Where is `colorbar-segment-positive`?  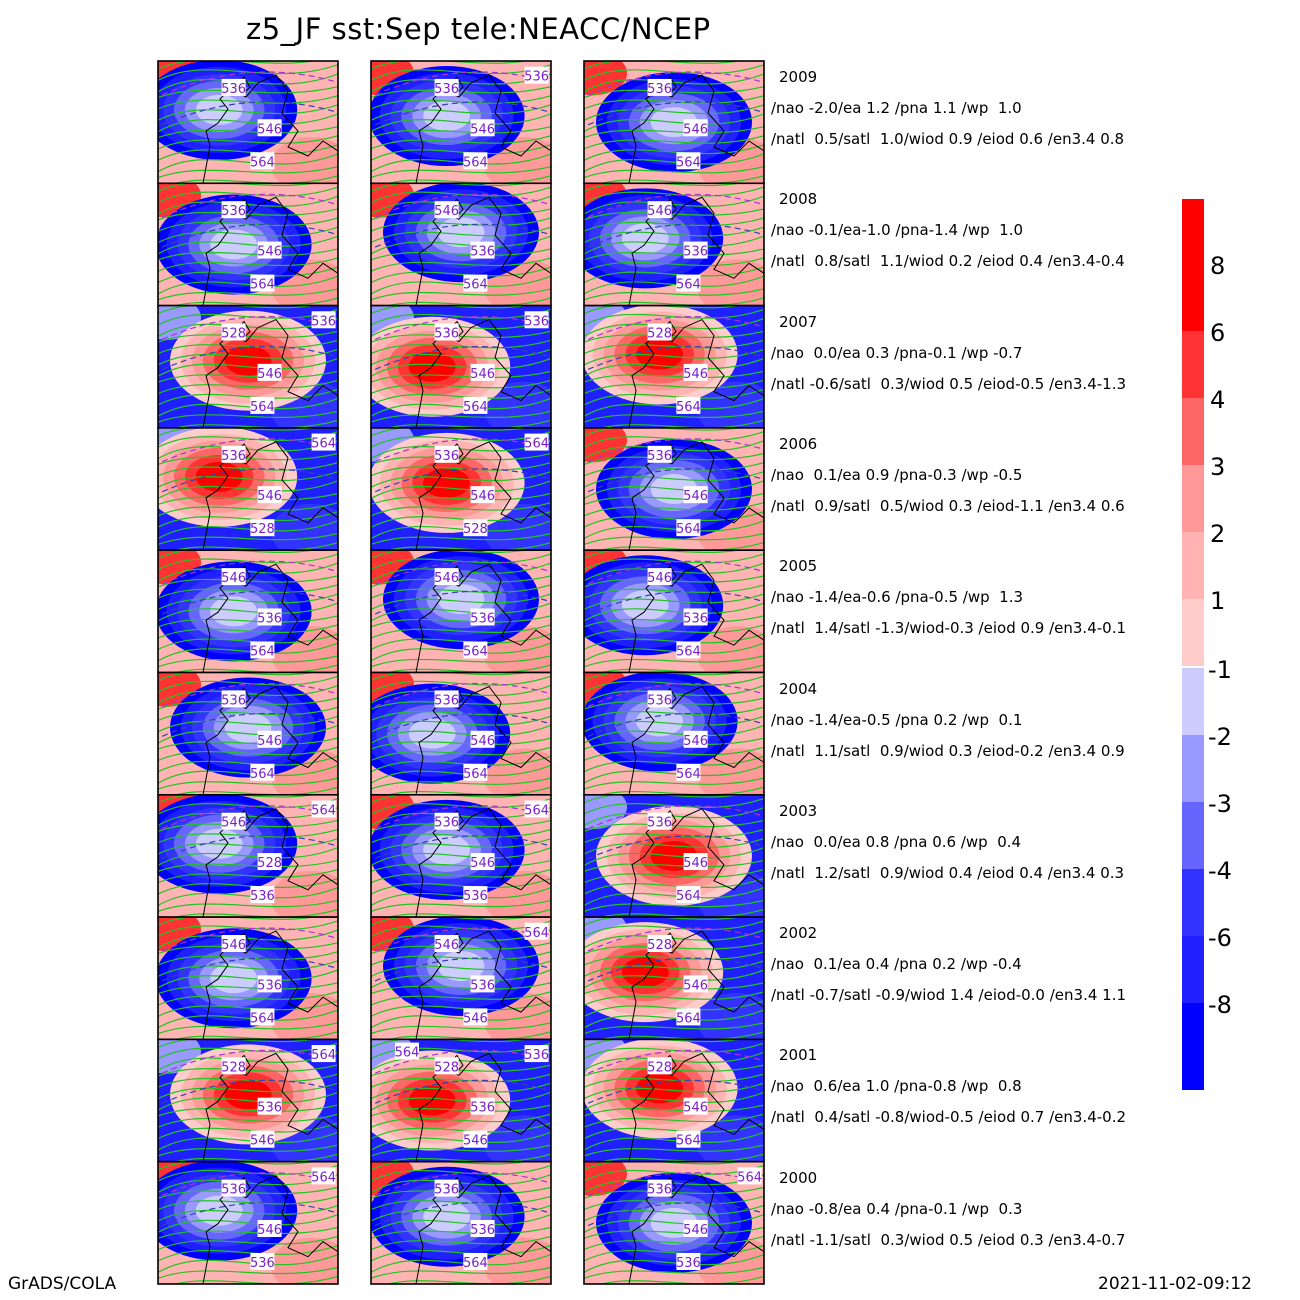 colorbar-segment-positive is located at coordinates (1193, 232).